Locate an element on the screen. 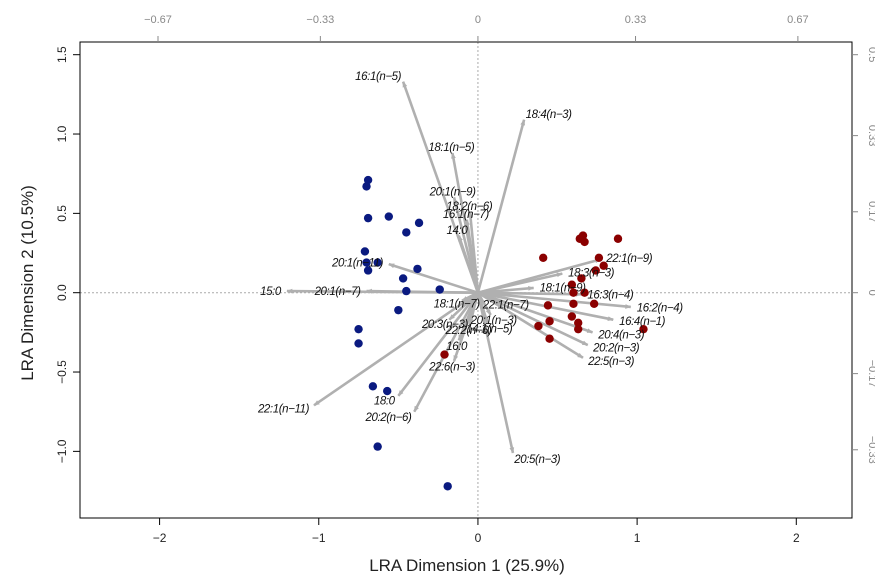 The image size is (875, 579). x-axis-title: LRA Dimension 1 (25.9%) is located at coordinates (467, 565).